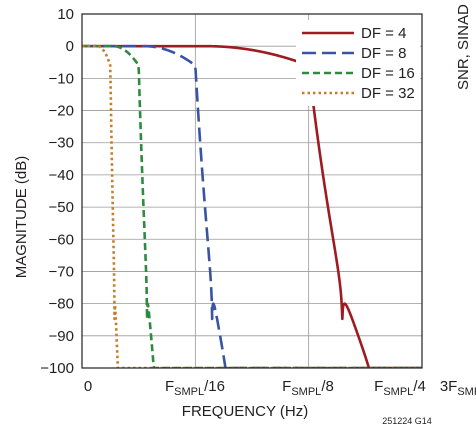  Describe the element at coordinates (245, 411) in the screenshot. I see `x-axis-title: FREQUENCY (Hz)` at that location.